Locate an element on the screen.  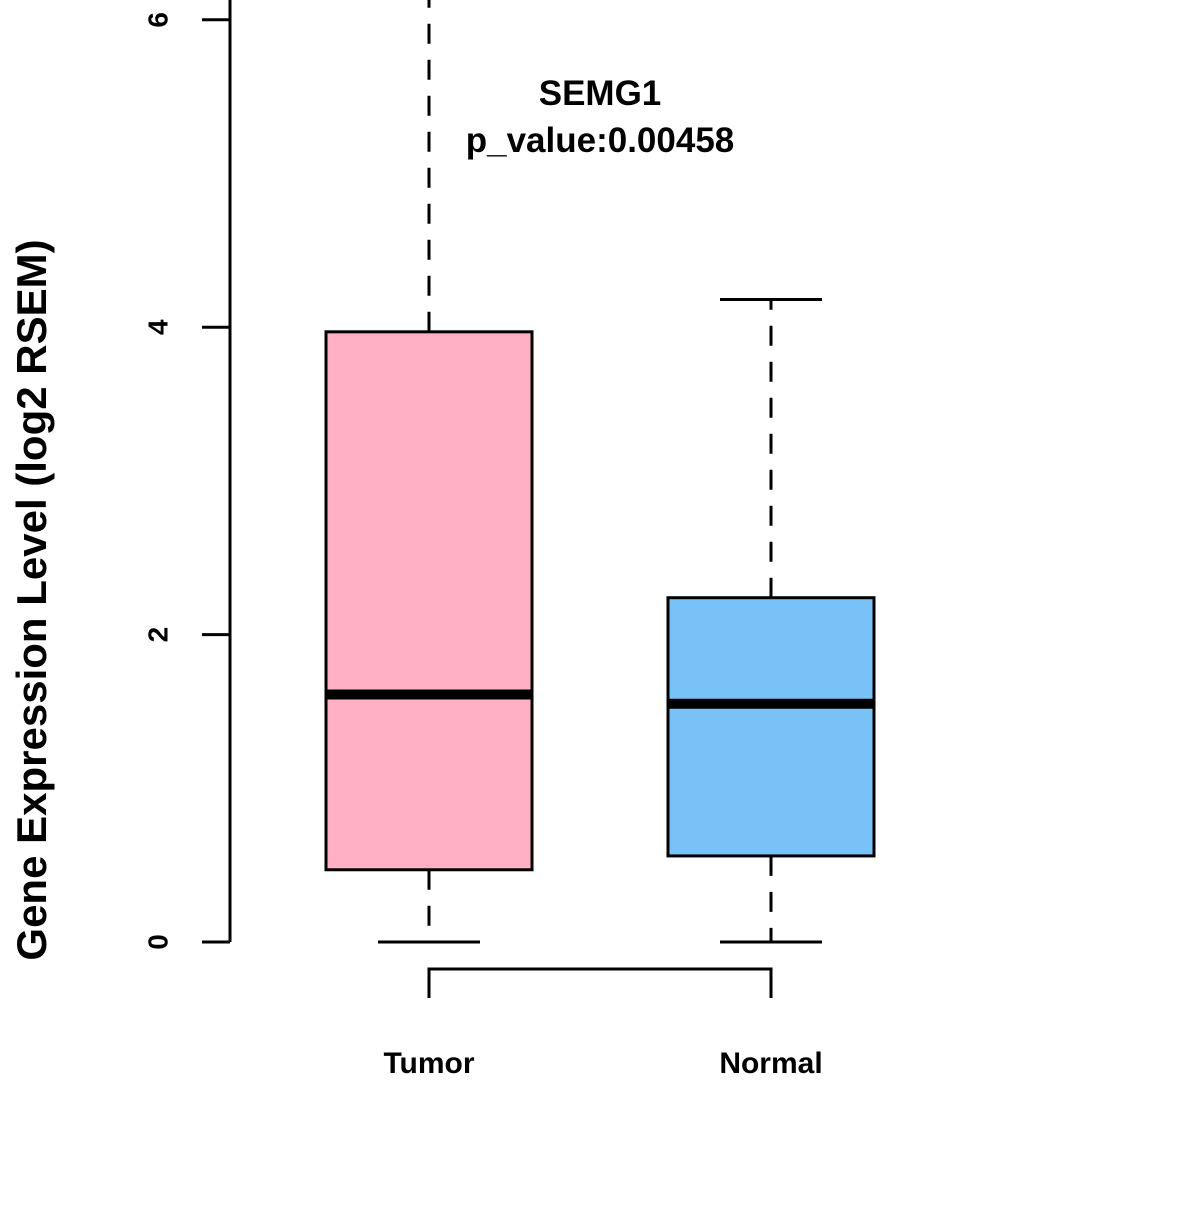
chart-title: SEMG1 is located at coordinates (600, 93).